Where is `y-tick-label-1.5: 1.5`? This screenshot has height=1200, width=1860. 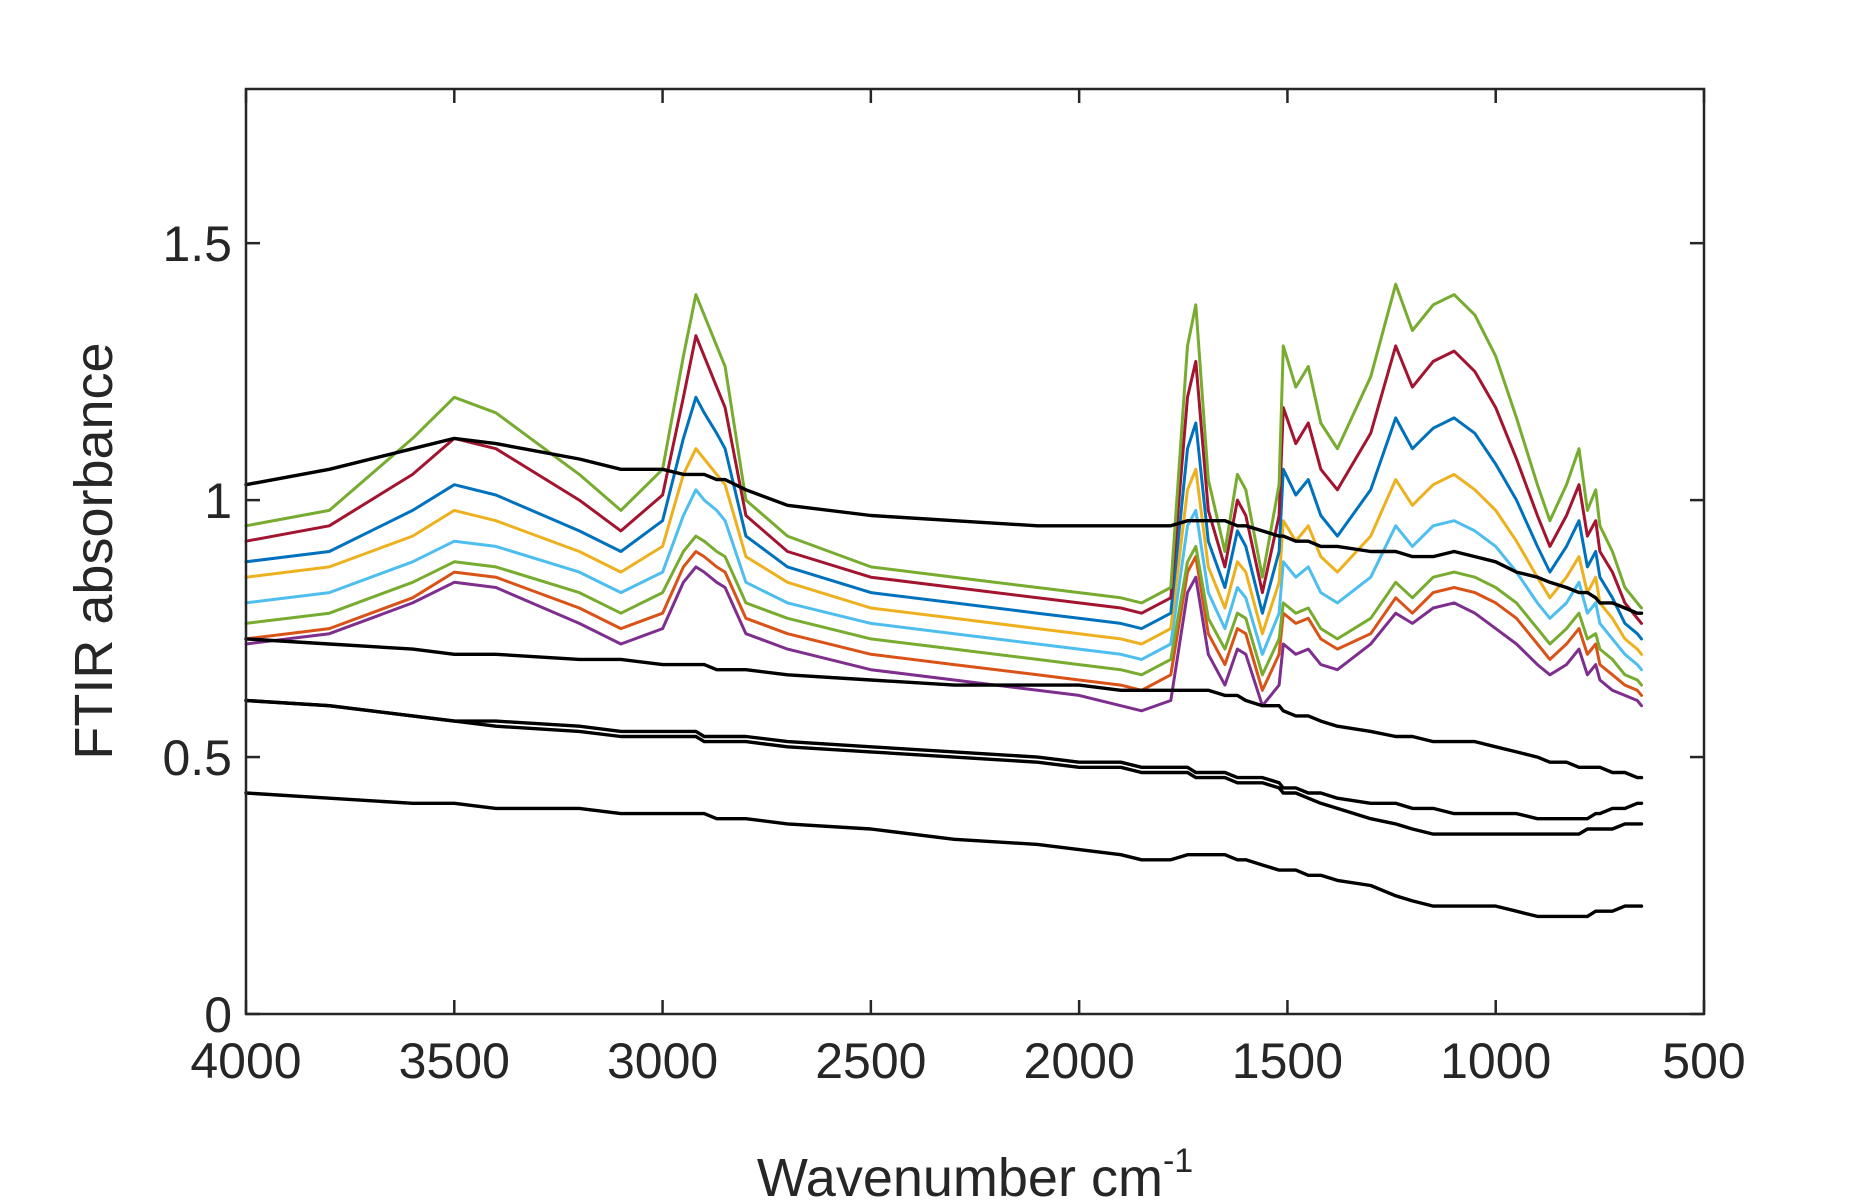
y-tick-label-1.5: 1.5 is located at coordinates (197, 244).